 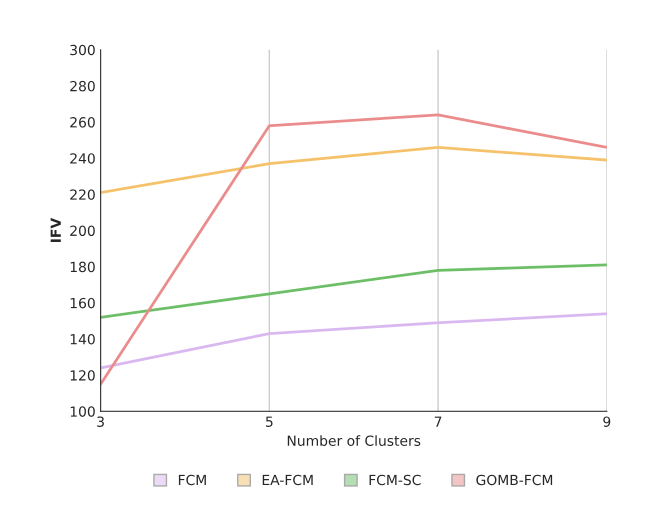 I want to click on x-tick-label: 3, so click(x=100, y=421).